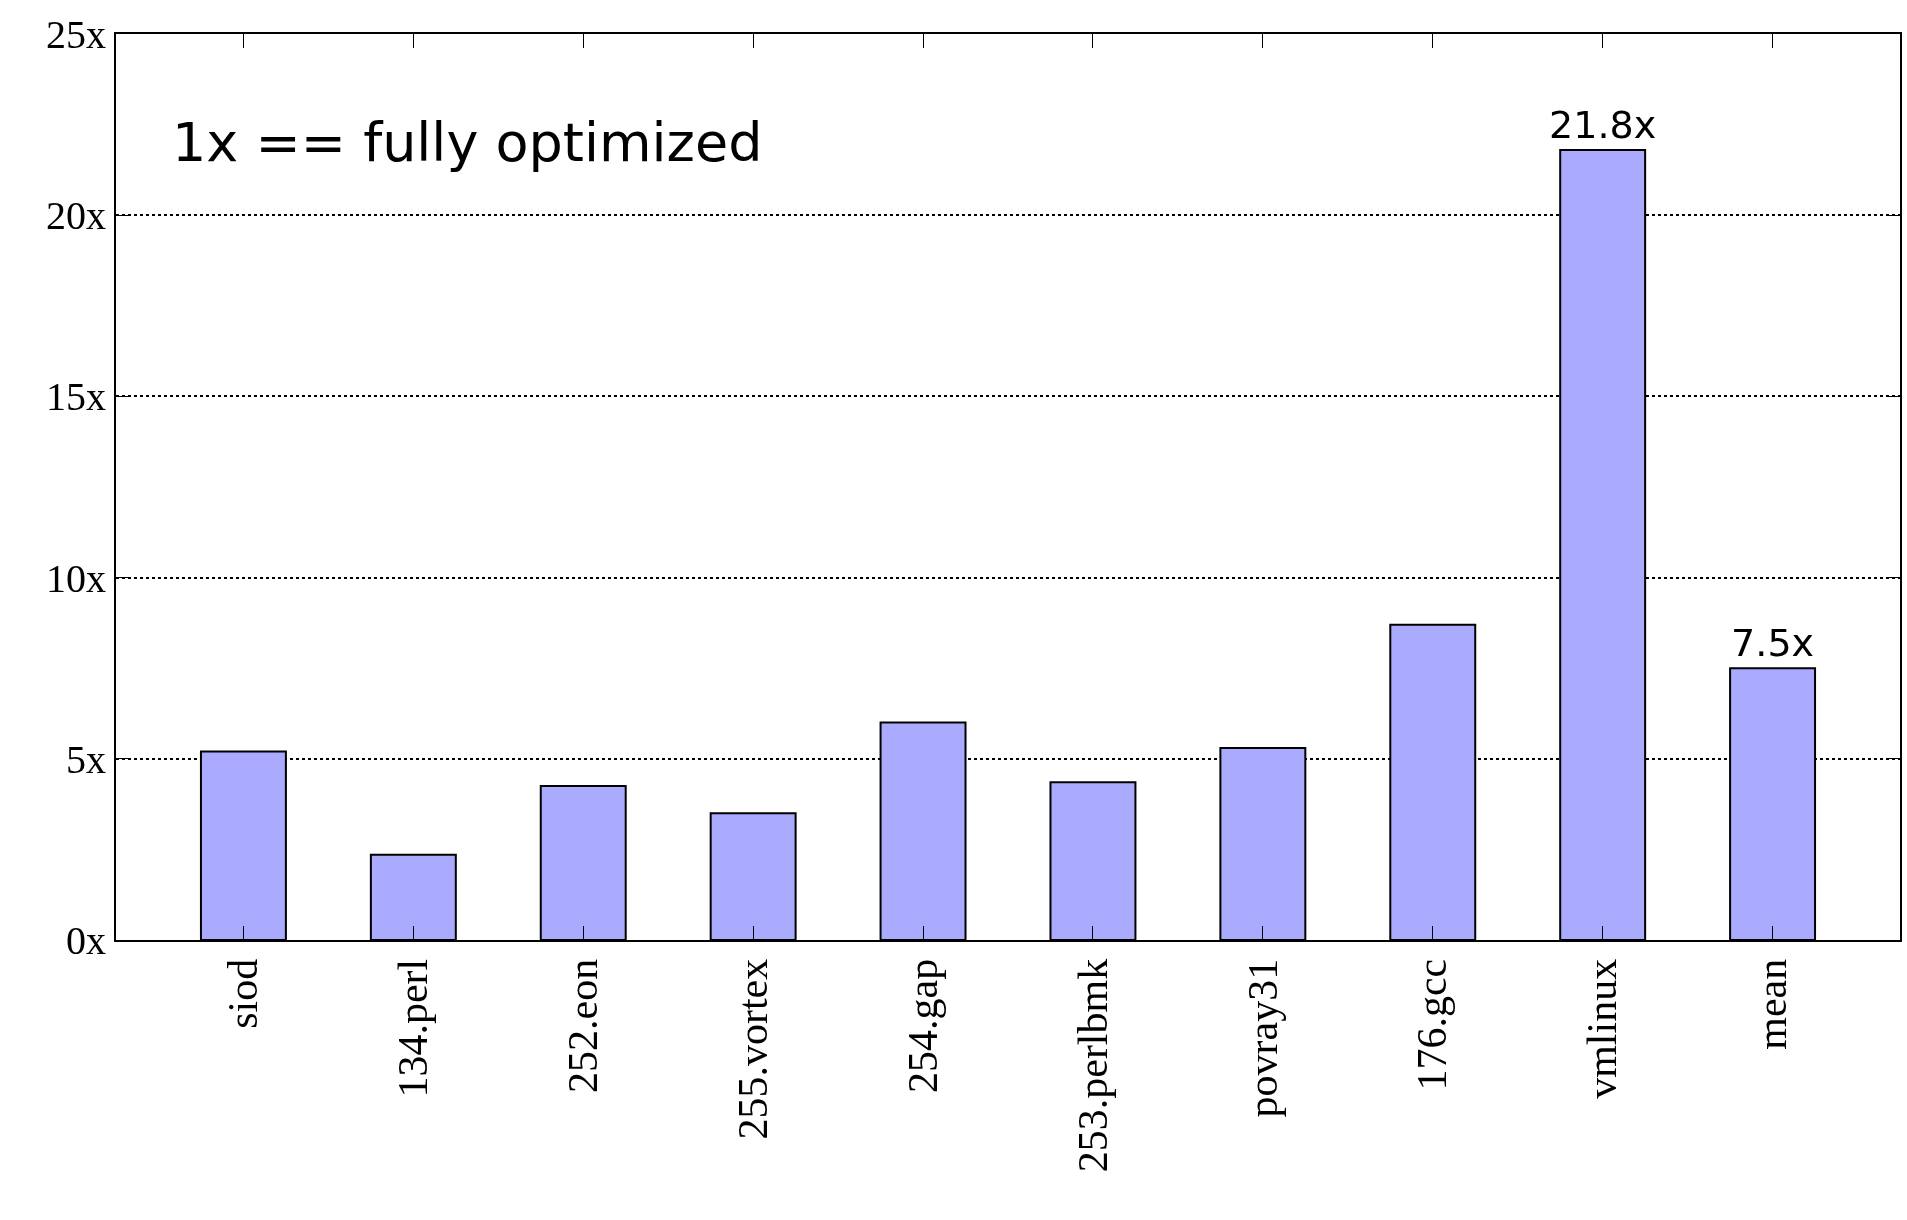  Describe the element at coordinates (1262, 1038) in the screenshot. I see `x-tick-label: povray31` at that location.